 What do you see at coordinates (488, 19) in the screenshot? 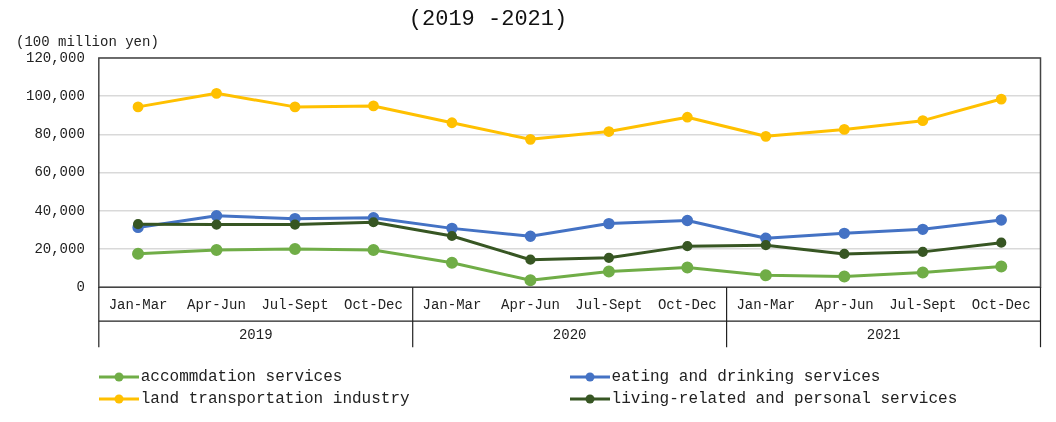
I see `chart-title: (2019 -2021)` at bounding box center [488, 19].